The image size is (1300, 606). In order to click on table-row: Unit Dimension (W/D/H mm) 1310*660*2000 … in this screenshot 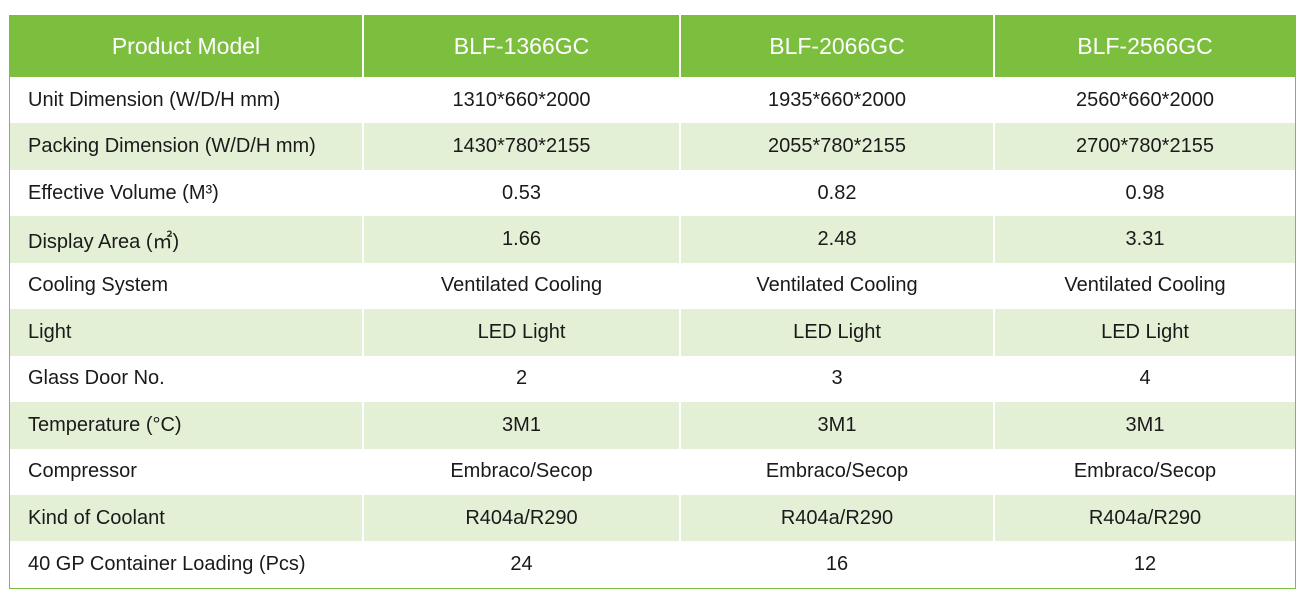, I will do `click(652, 100)`.